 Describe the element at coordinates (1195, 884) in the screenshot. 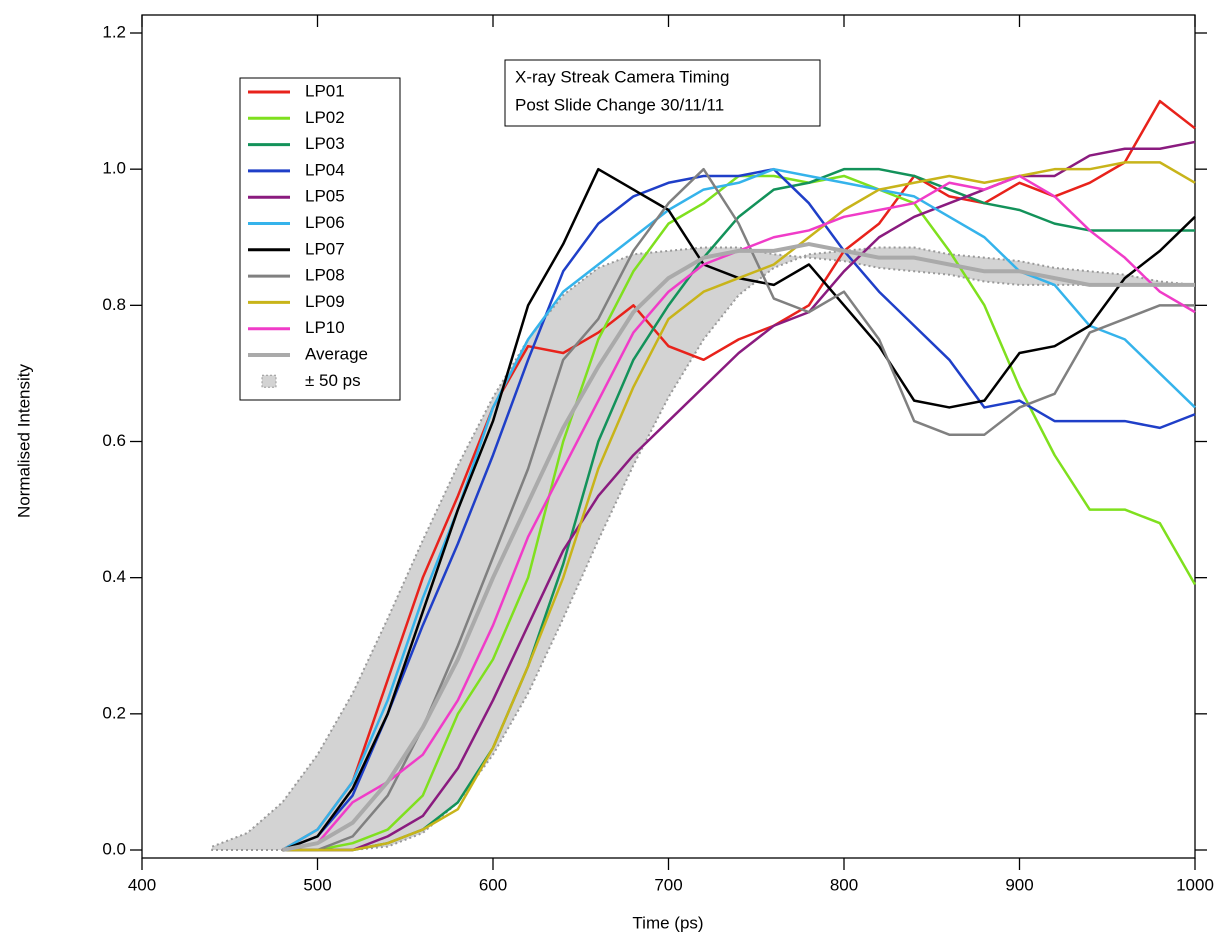

I see `x-tick-label: 1000` at that location.